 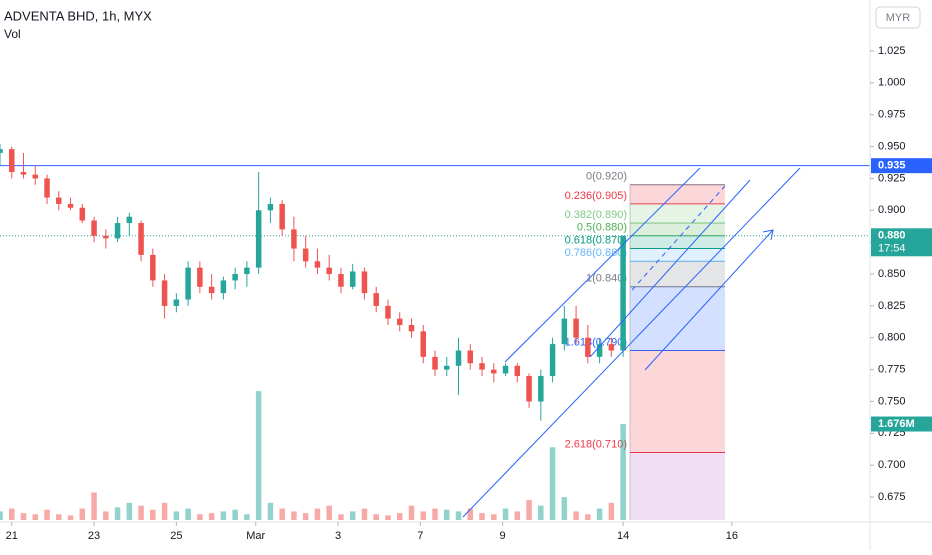 What do you see at coordinates (606, 279) in the screenshot?
I see `fib-label: 1(0.840)` at bounding box center [606, 279].